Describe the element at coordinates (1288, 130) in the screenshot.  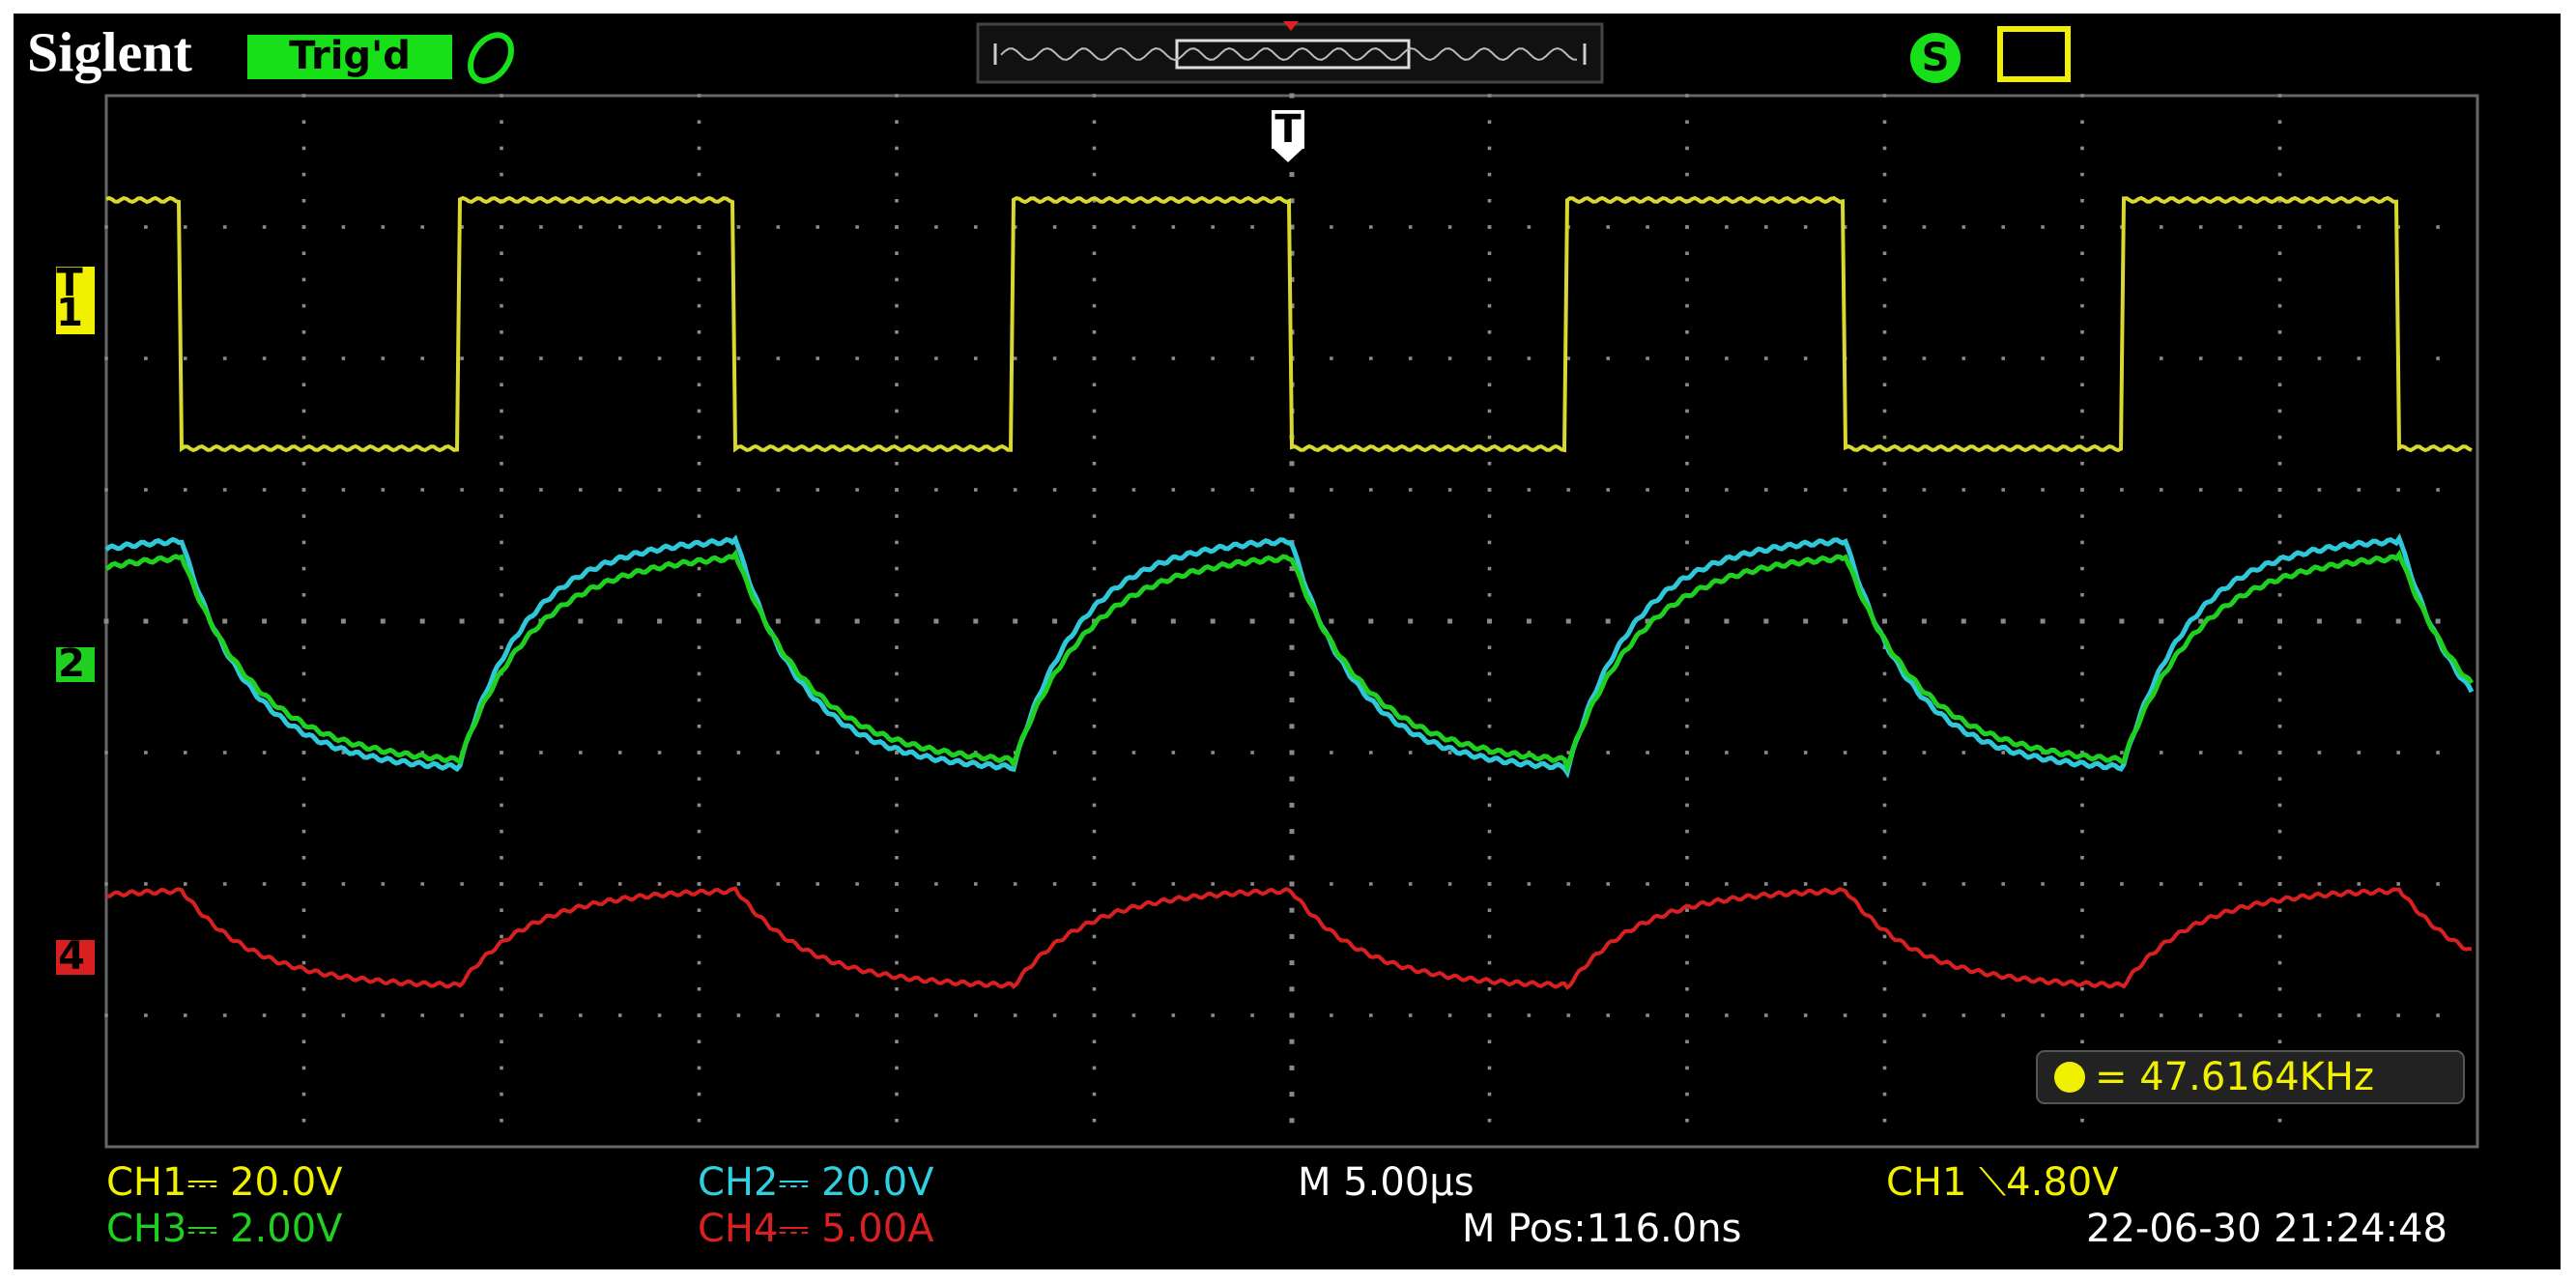
I see `trigger-marker-bg` at that location.